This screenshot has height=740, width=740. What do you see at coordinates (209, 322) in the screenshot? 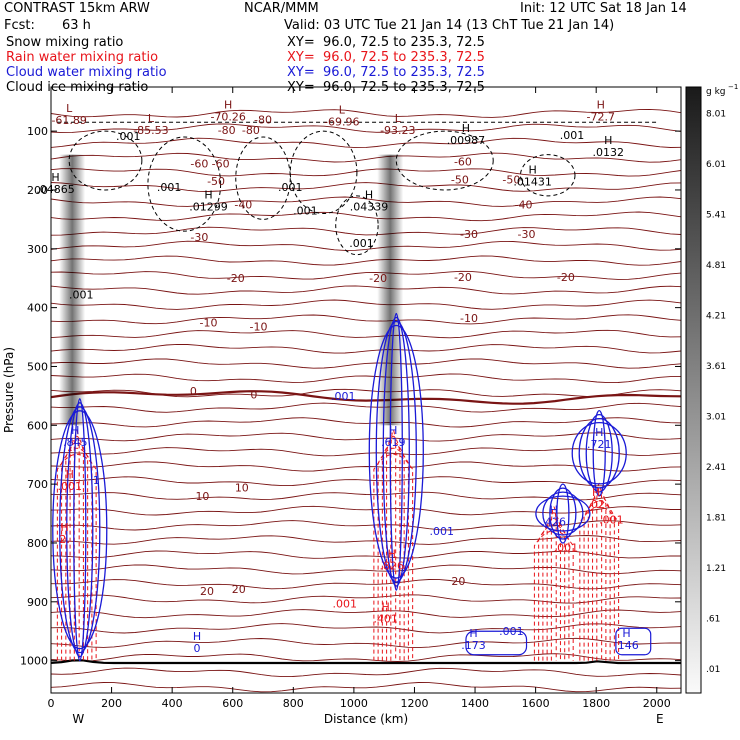
I see `temperature-label: -10` at bounding box center [209, 322].